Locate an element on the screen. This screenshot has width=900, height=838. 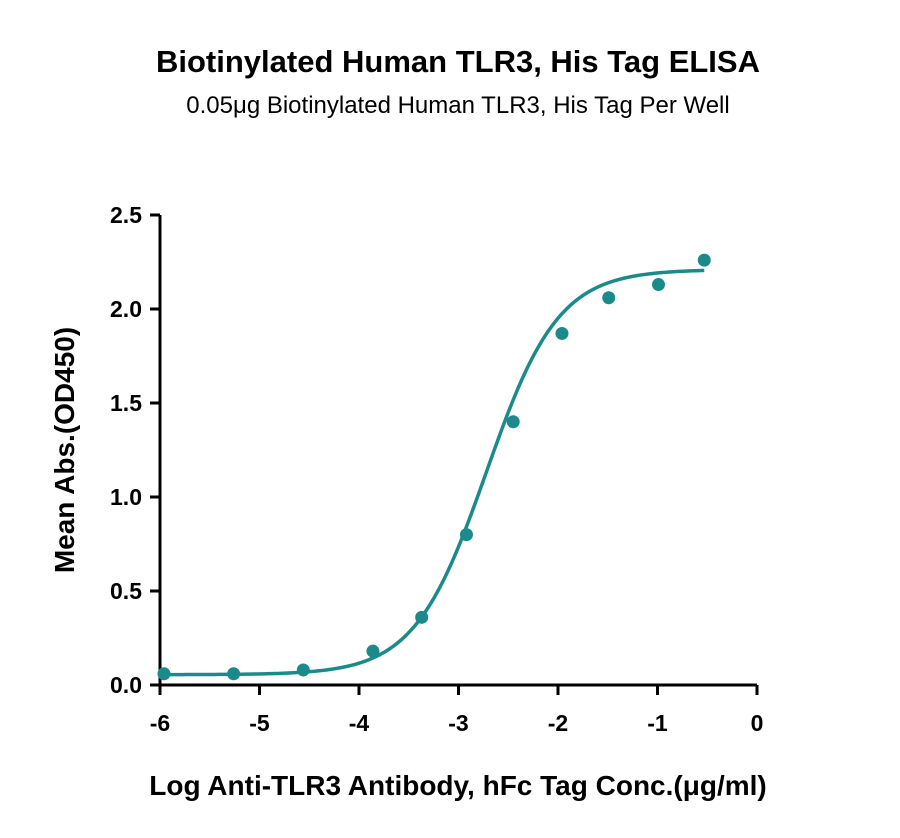
x-ticks: -6 -5 -4 -3 -2 -1 0 is located at coordinates (457, 710).